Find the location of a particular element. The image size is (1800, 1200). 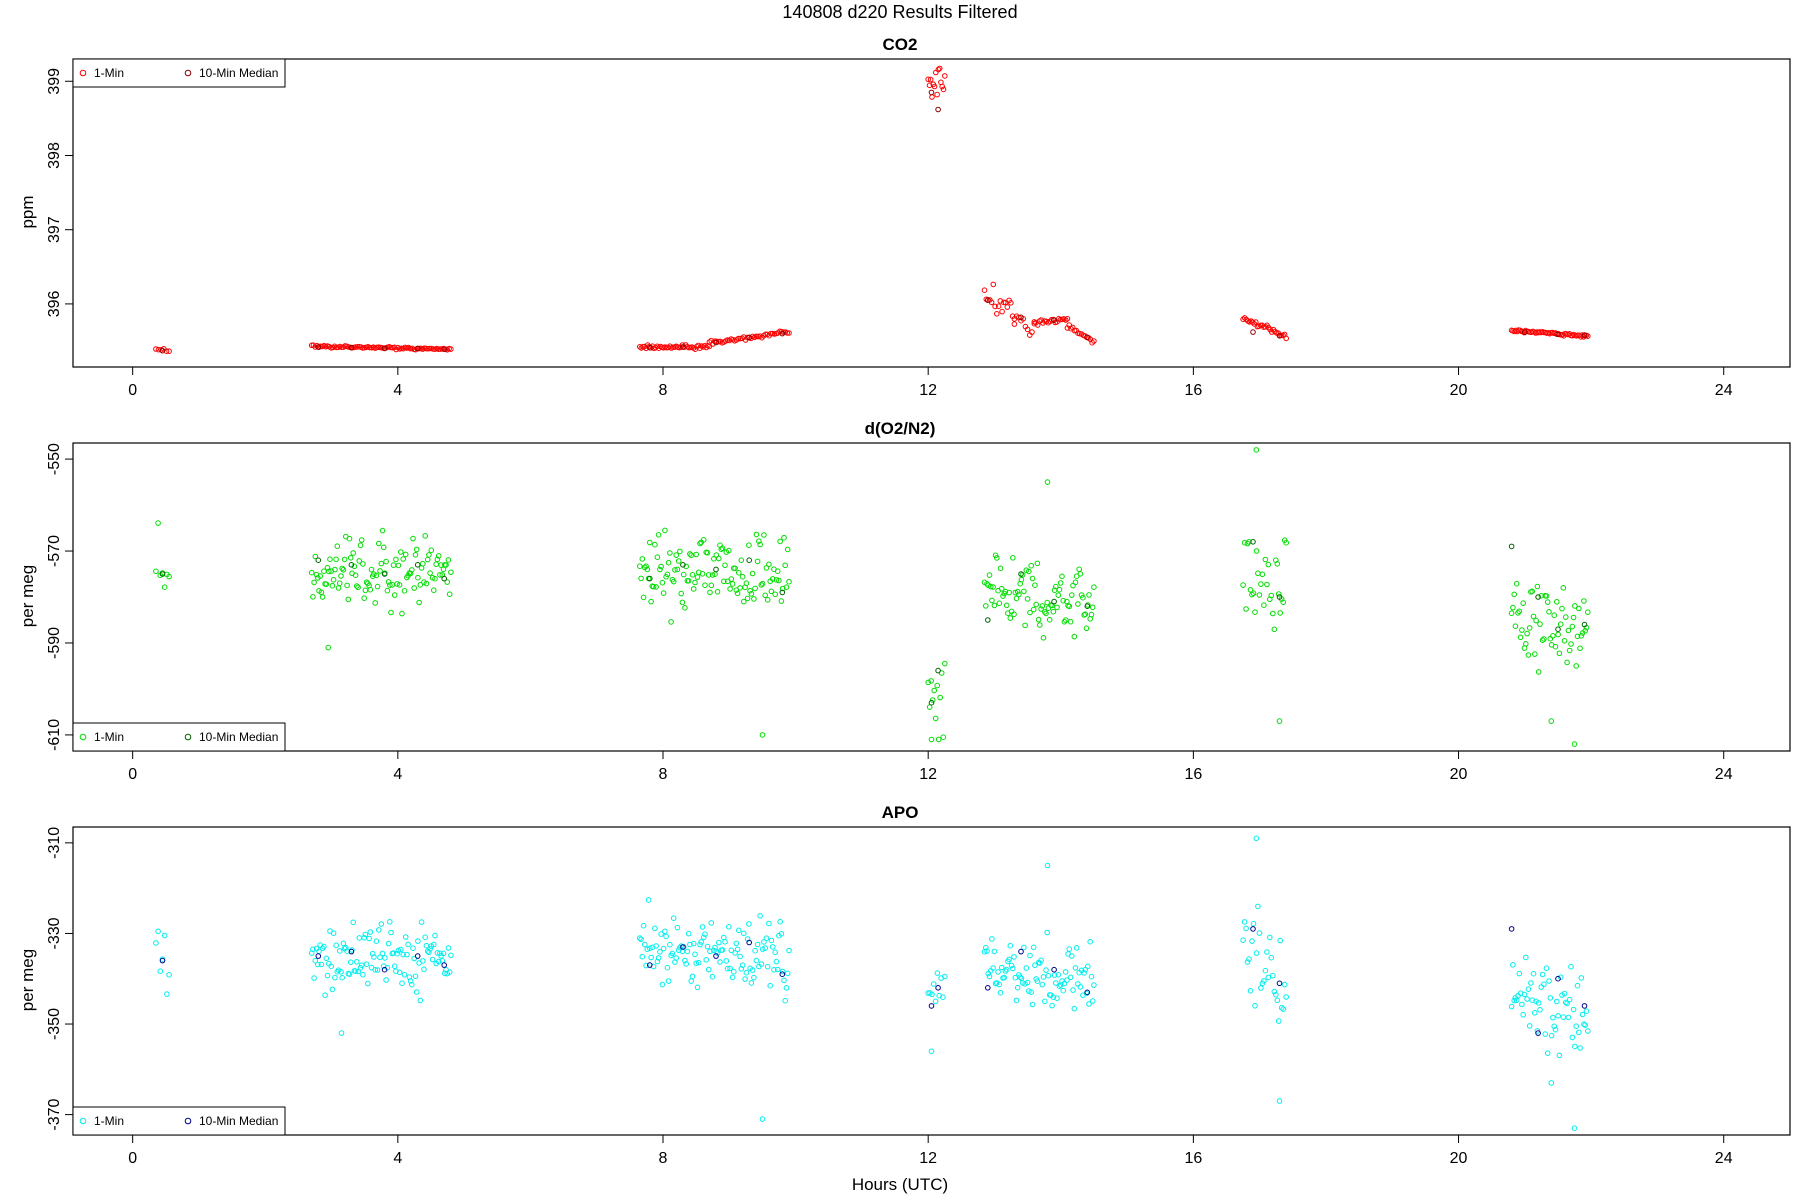

x-tick-label-o2n2: 4 is located at coordinates (397, 774).